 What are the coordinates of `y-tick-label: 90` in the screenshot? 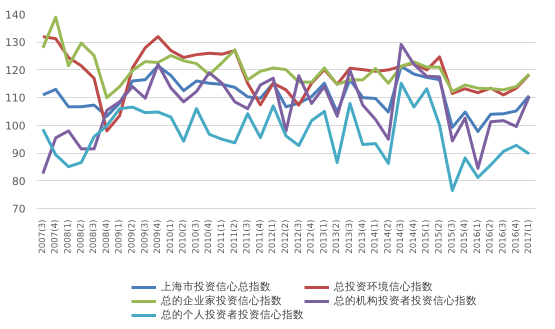 It's located at (19, 153).